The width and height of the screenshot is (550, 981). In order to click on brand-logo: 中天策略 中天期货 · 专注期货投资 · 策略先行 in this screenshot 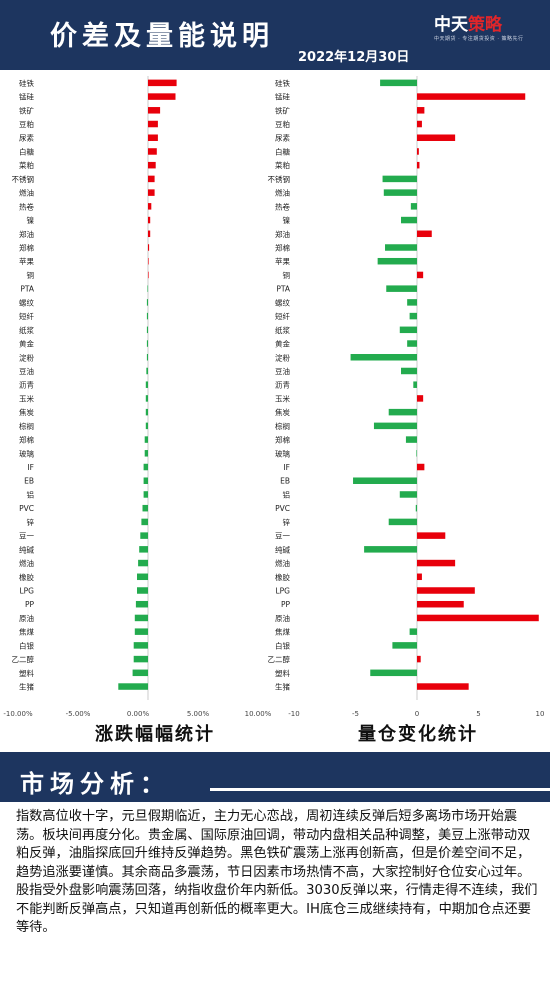, I will do `click(486, 26)`.